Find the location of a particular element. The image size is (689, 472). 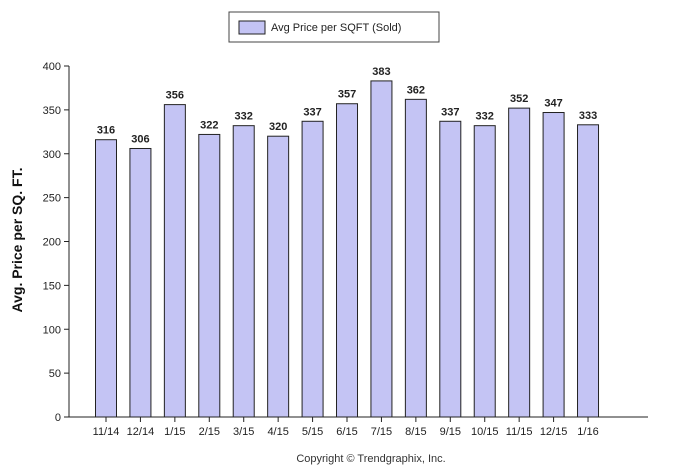

x-tick-label: 1/16 is located at coordinates (587, 432).